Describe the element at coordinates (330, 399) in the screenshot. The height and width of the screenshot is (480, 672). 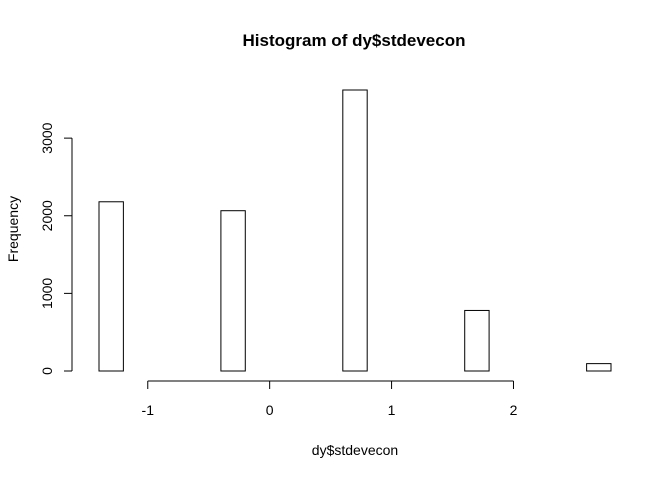
I see `x-axis: -1 0 1 2` at that location.